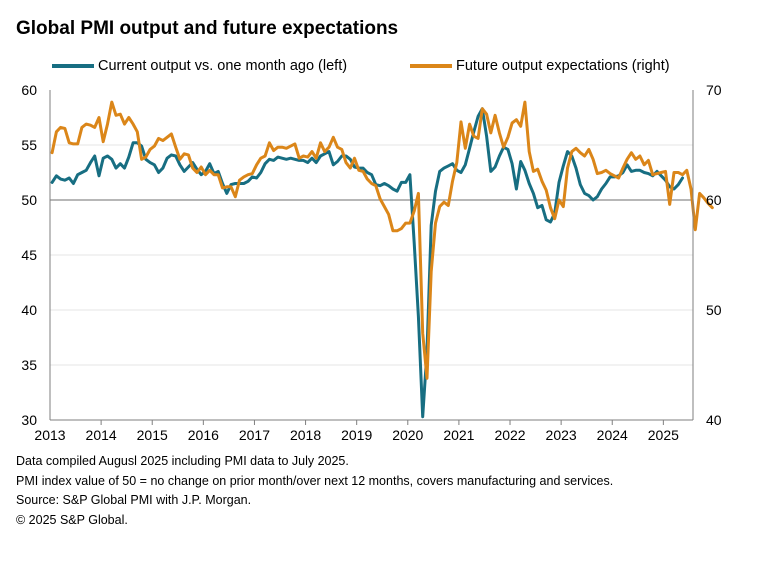 This screenshot has width=757, height=561. I want to click on y-left-tick-label: 45, so click(29, 255).